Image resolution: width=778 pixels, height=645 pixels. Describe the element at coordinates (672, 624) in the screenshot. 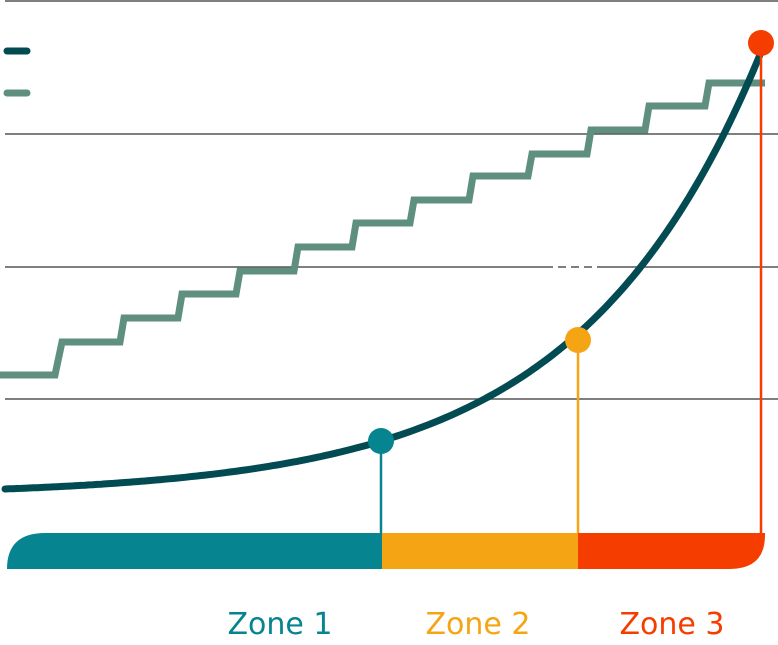

I see `zone-3-label: Zone 3` at that location.